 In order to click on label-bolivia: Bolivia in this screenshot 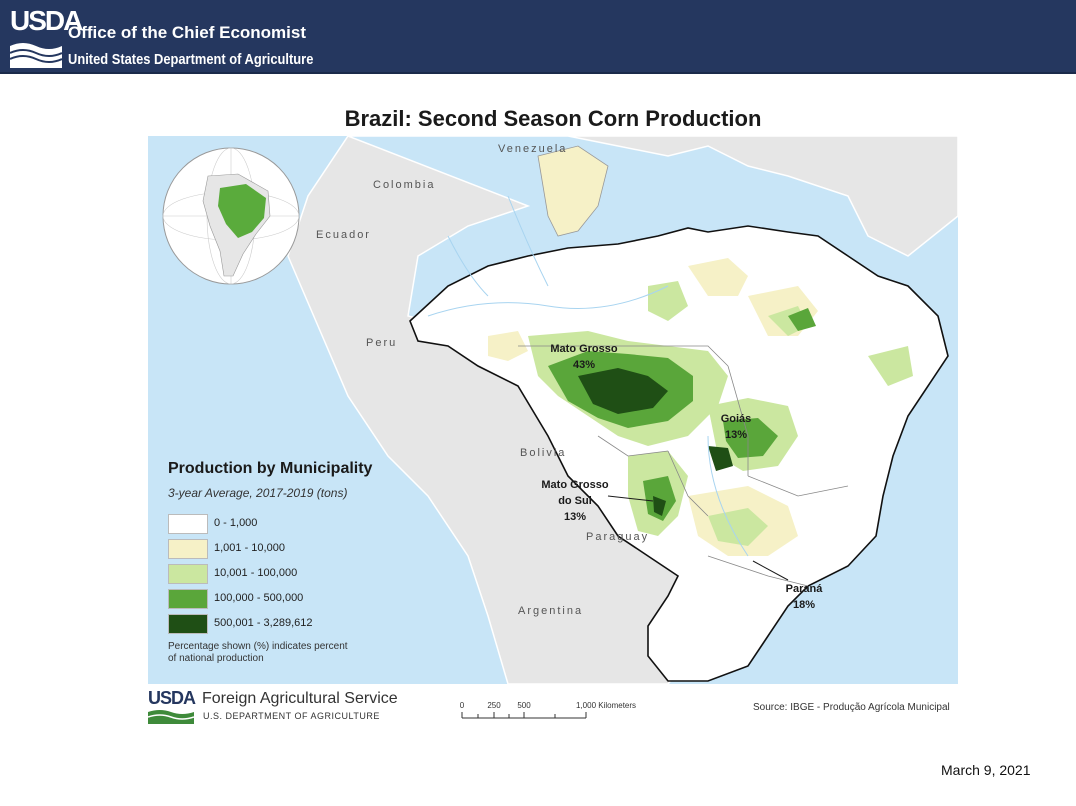, I will do `click(543, 453)`.